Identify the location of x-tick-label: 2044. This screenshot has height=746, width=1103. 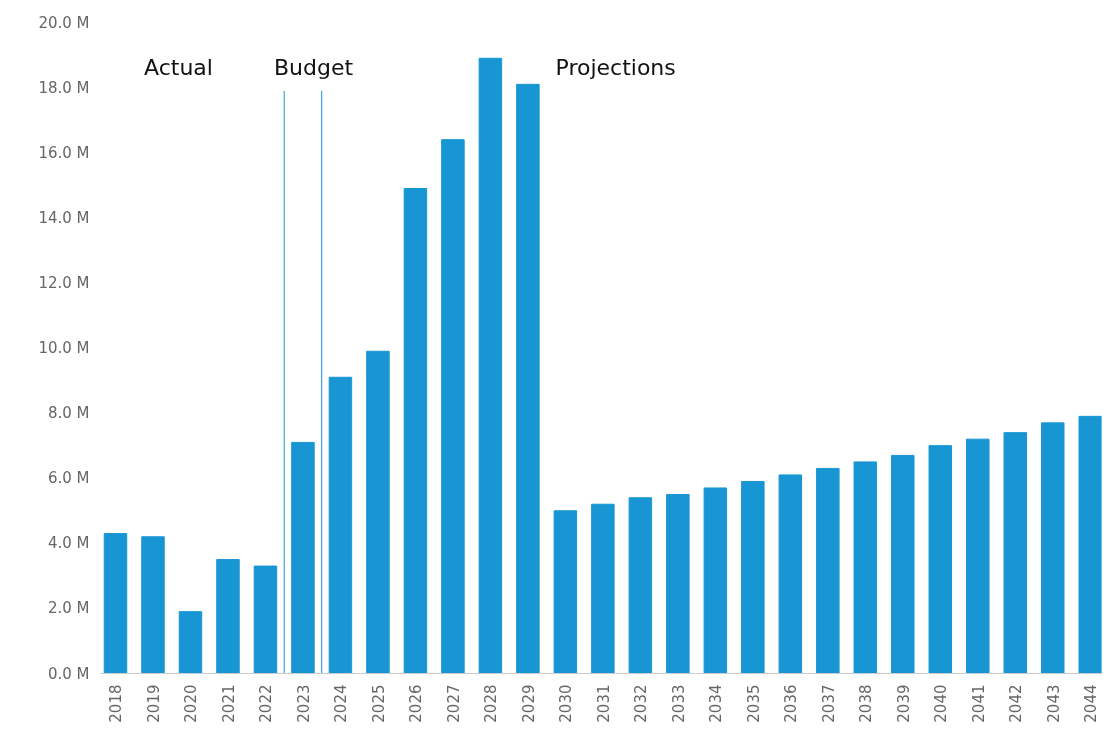
(1091, 703).